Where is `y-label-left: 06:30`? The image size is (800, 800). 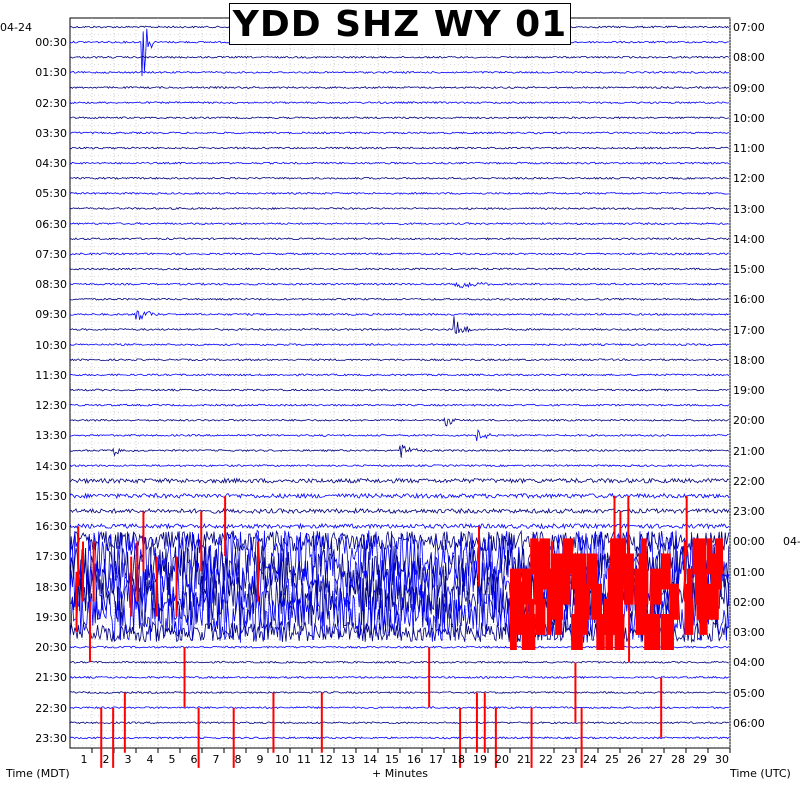
y-label-left: 06:30 is located at coordinates (51, 224).